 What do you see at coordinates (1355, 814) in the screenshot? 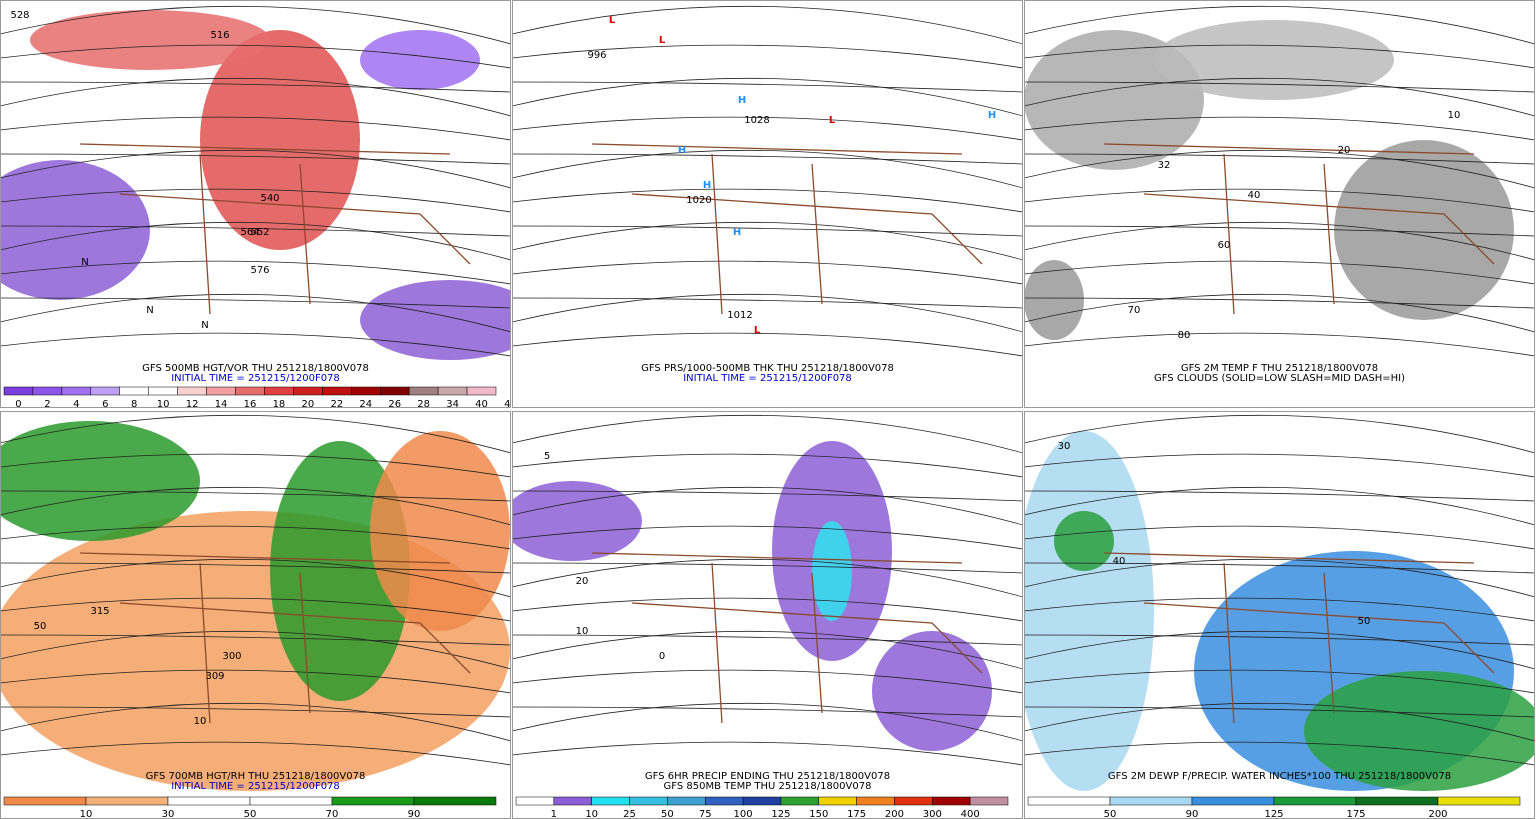
I see `legend-label: 175` at bounding box center [1355, 814].